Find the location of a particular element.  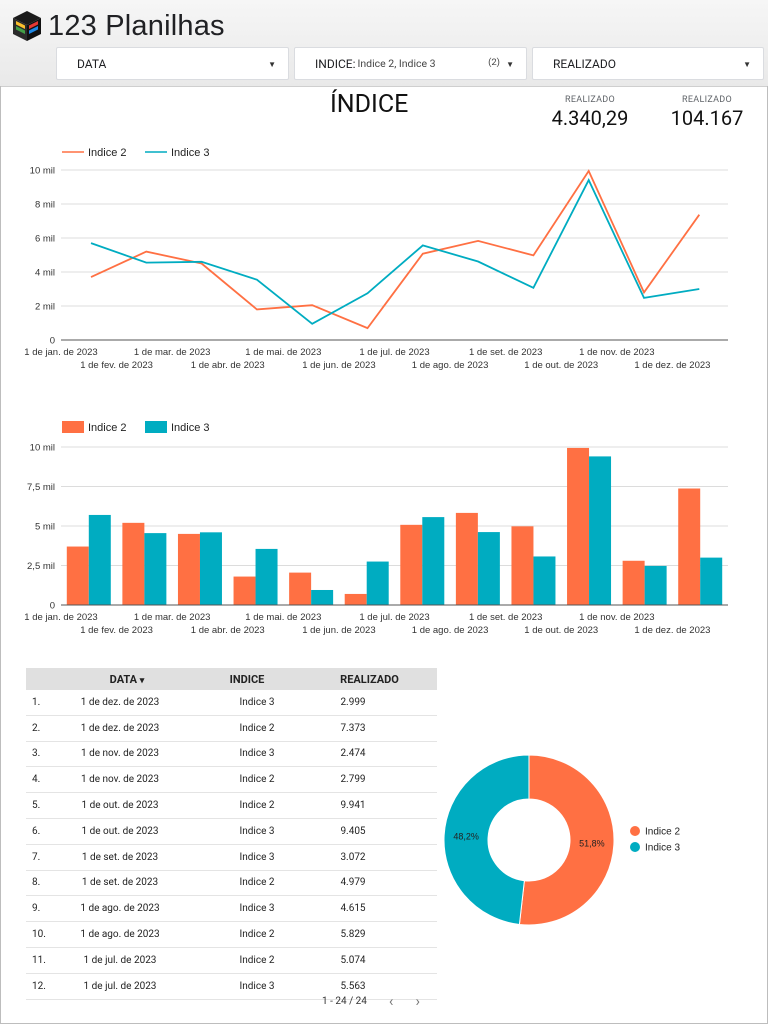

row-index: 9. is located at coordinates (36, 909).